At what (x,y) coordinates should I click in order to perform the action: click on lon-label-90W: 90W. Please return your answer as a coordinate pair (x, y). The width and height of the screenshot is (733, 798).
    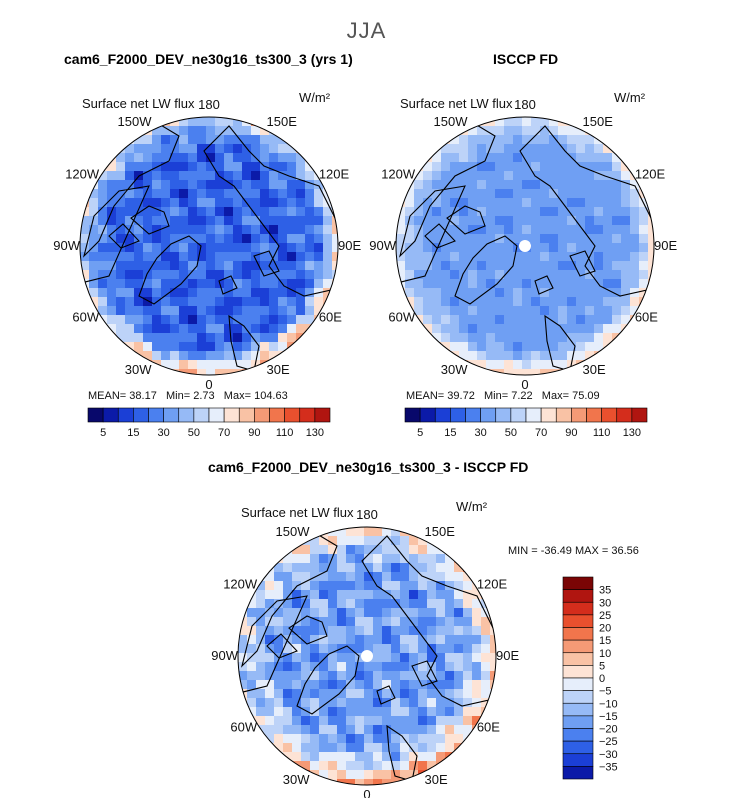
    Looking at the image, I should click on (66, 245).